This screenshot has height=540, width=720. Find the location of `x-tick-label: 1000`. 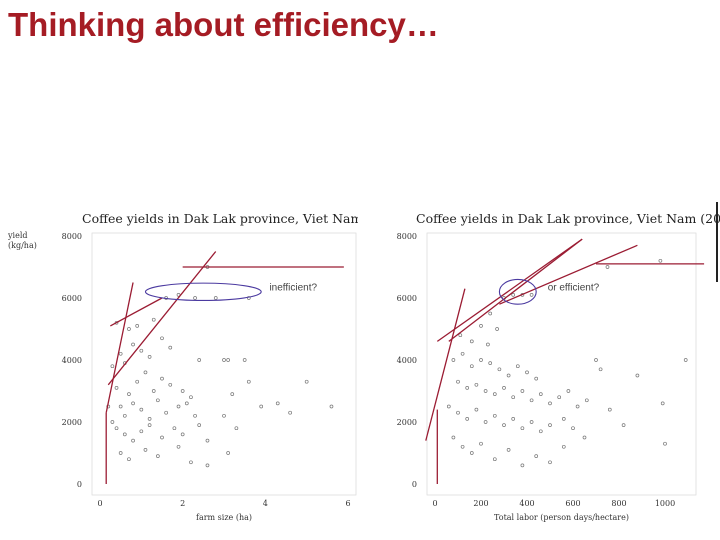

x-tick-label: 1000 is located at coordinates (665, 503).